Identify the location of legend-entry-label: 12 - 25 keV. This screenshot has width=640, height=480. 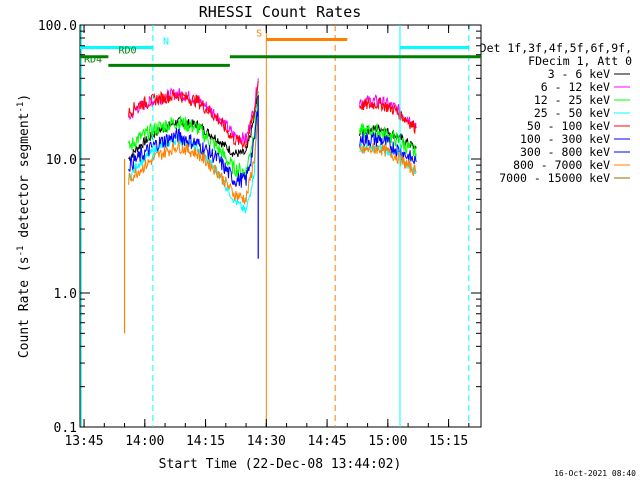
(572, 100).